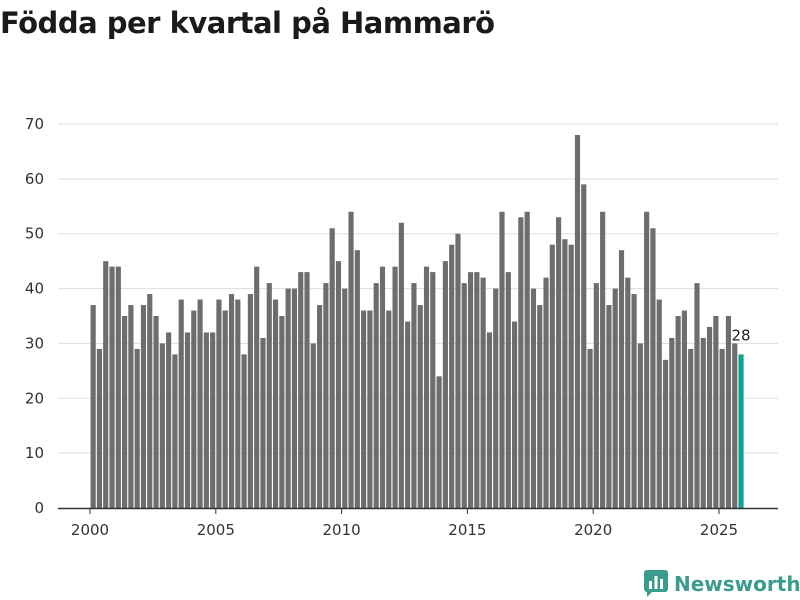 The image size is (800, 600). What do you see at coordinates (34, 124) in the screenshot?
I see `y-tick-label: 70` at bounding box center [34, 124].